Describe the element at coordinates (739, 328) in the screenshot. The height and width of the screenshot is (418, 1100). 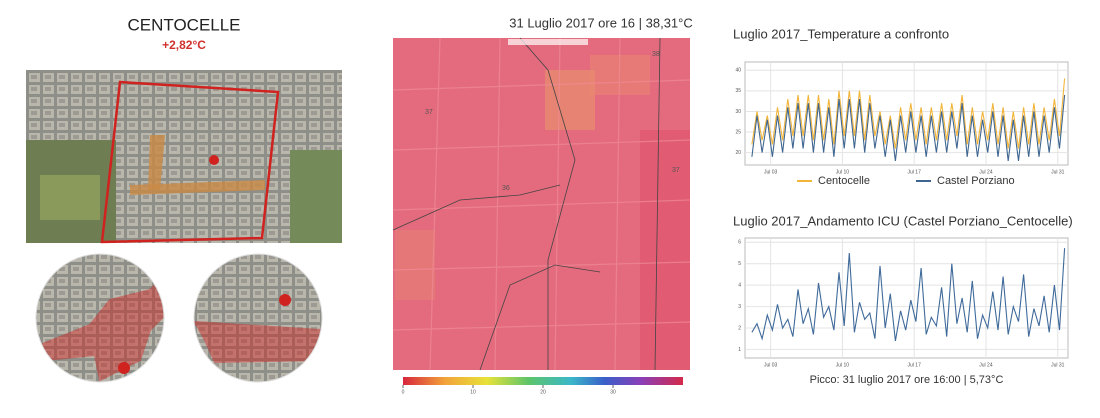
I see `y-tick-label: 2` at that location.